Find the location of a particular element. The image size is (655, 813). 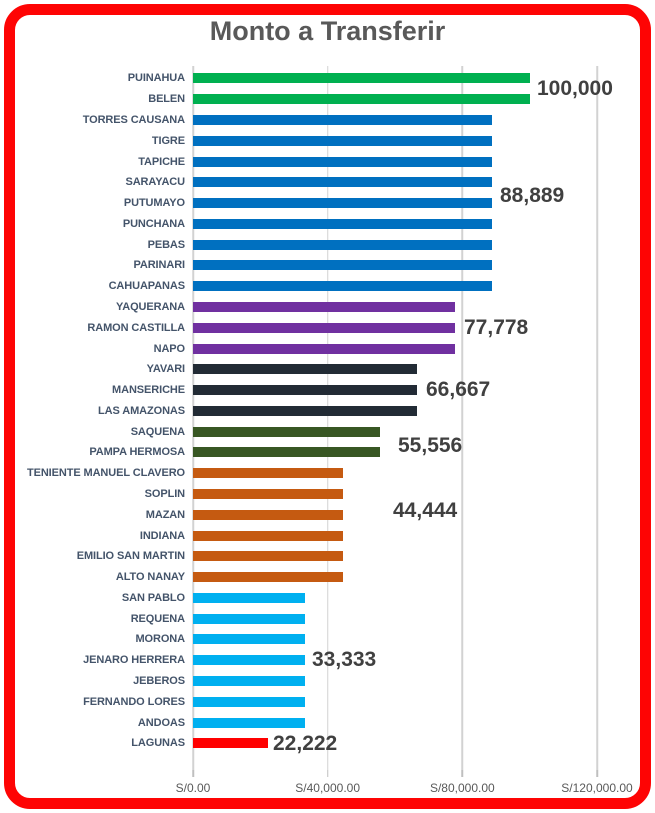

category-label: TORRES CAUSANA is located at coordinates (133, 119).